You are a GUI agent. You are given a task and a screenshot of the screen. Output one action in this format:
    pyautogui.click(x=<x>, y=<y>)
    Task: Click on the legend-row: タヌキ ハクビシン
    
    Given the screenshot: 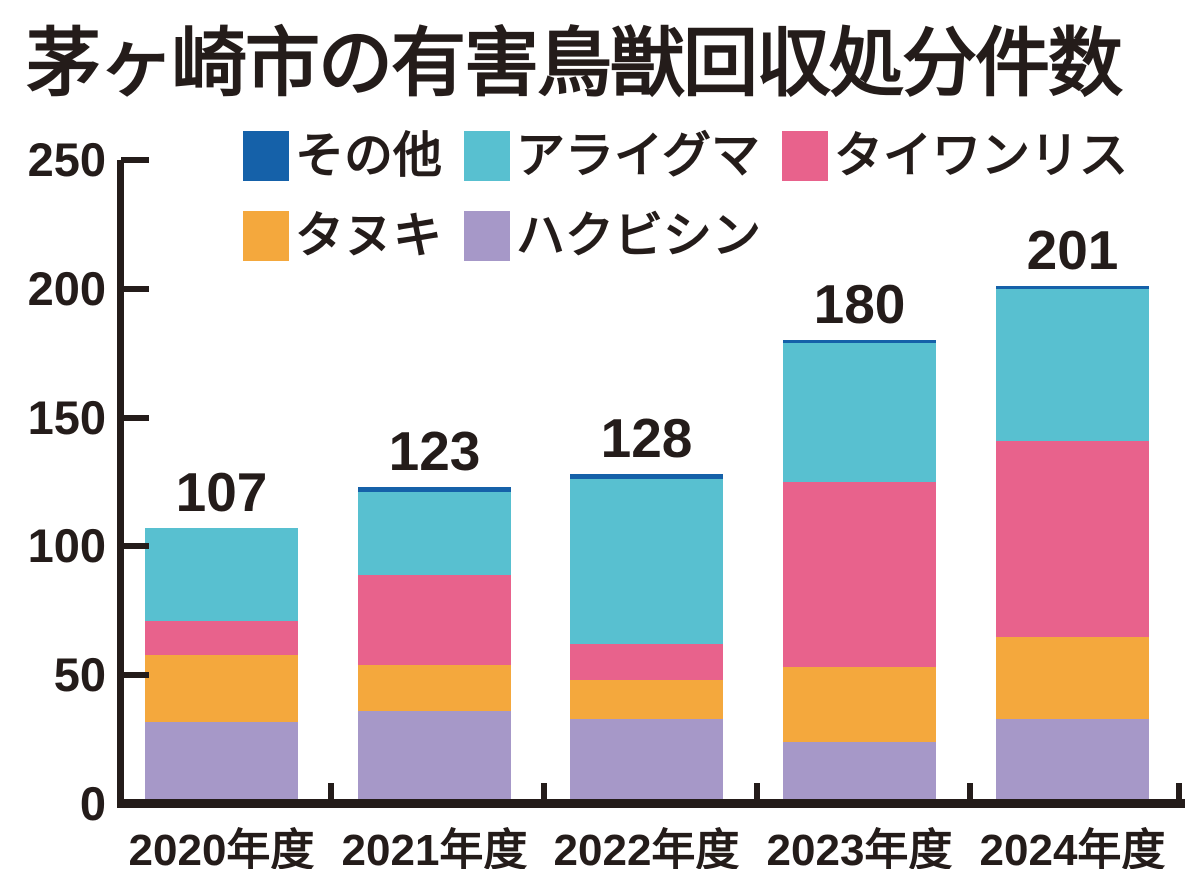 What is the action you would take?
    pyautogui.click(x=696, y=236)
    